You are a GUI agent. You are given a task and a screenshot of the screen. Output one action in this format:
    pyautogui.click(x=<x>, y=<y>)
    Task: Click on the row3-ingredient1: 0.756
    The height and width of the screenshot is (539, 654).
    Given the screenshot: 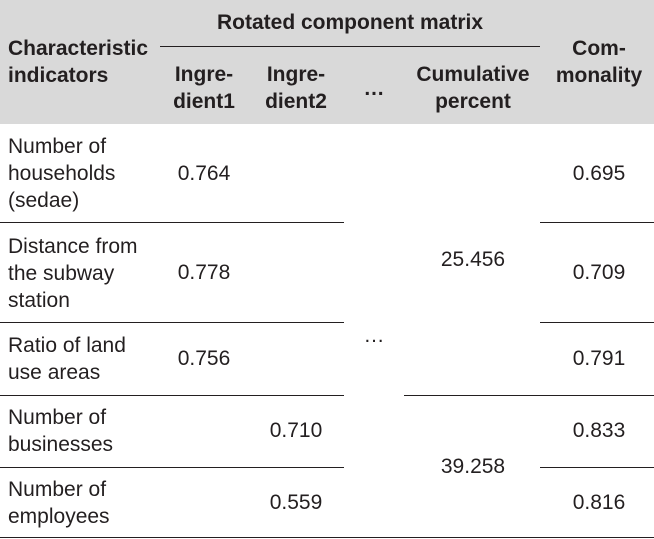 What is the action you would take?
    pyautogui.click(x=204, y=358)
    